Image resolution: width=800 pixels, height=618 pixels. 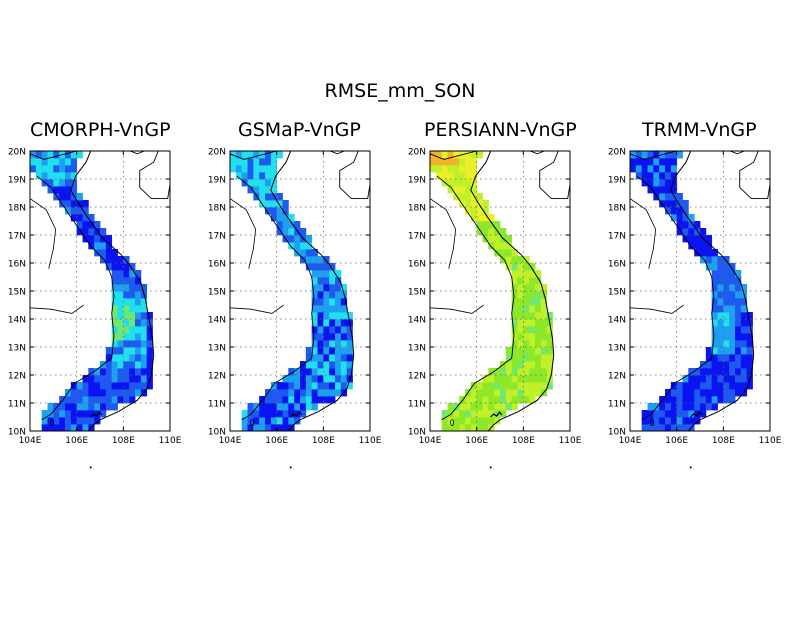 I want to click on island, so click(x=652, y=423).